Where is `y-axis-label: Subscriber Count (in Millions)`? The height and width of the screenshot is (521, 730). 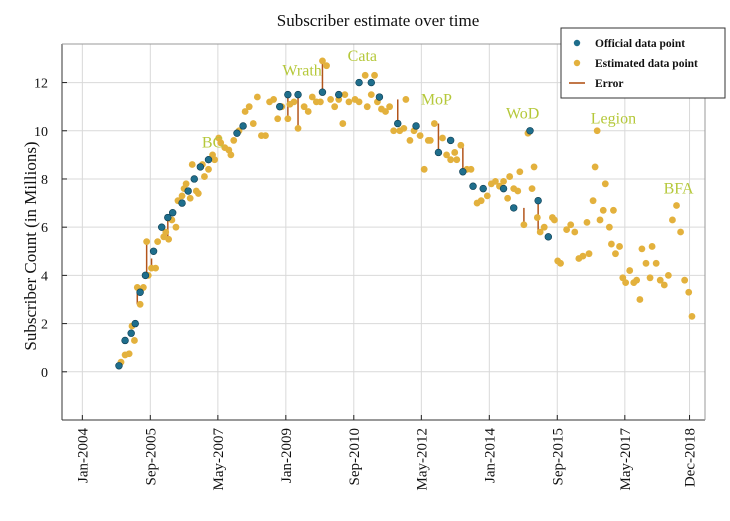 y-axis-label: Subscriber Count (in Millions) is located at coordinates (30, 245).